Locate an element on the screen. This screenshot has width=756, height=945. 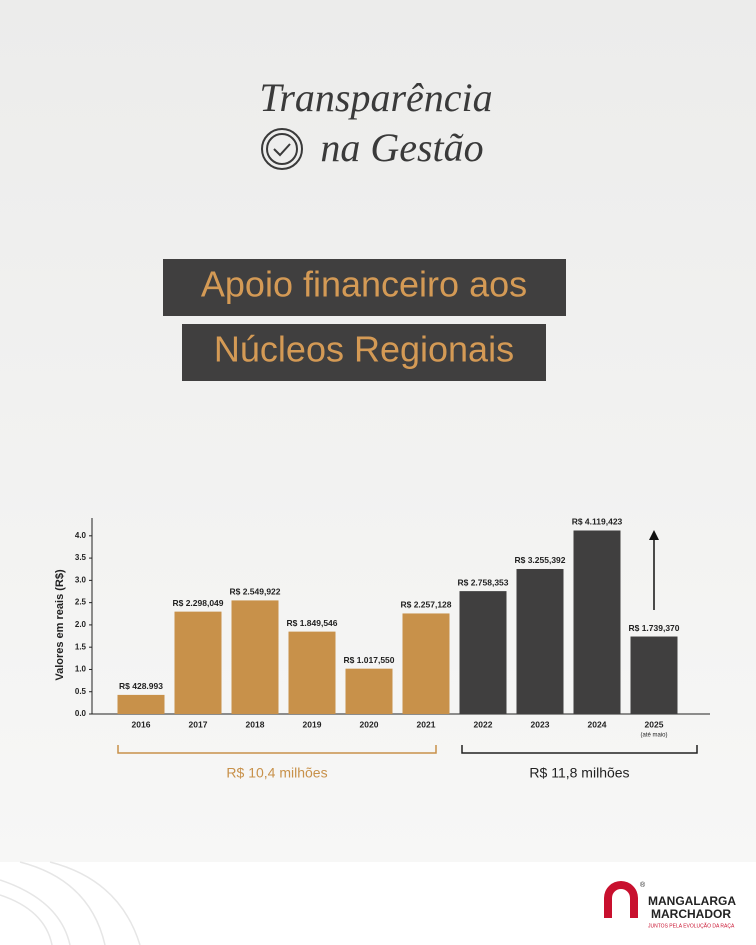
value-label: R$ 428.993 is located at coordinates (141, 686).